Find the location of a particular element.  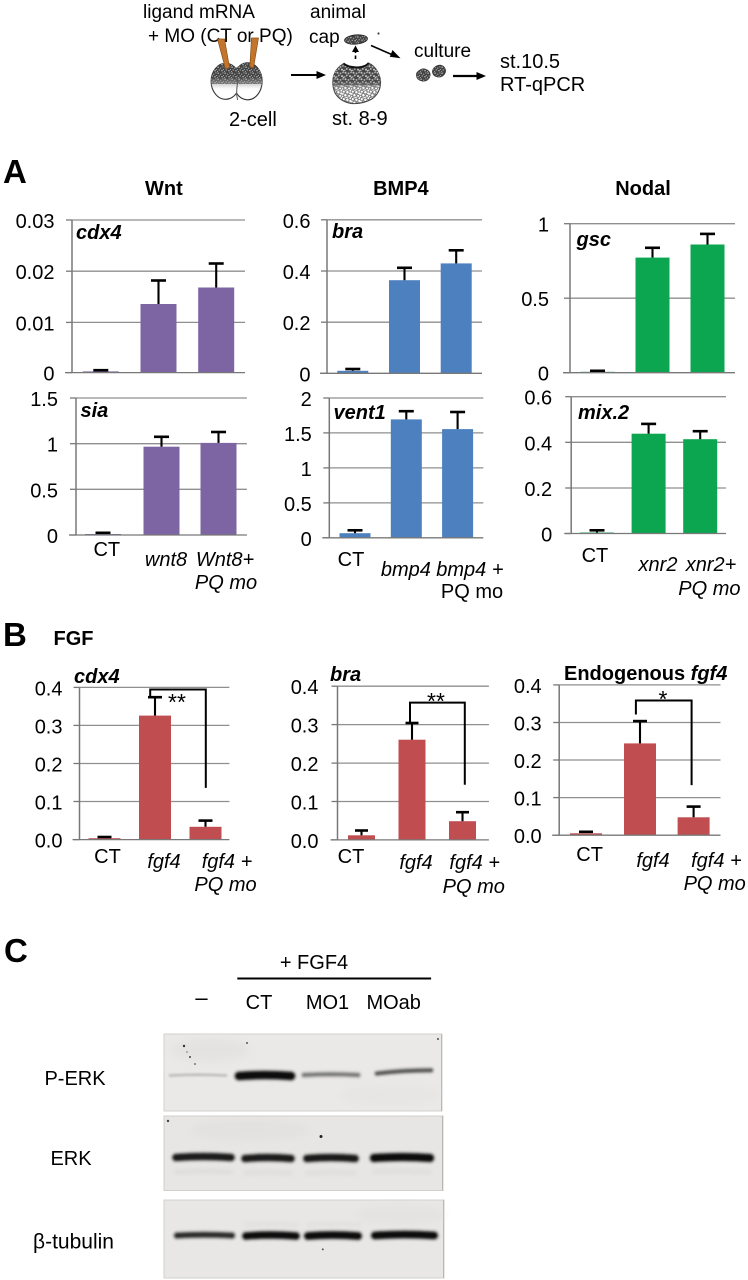

svg-text: Endogenous fgf4 is located at coordinates (645, 674).